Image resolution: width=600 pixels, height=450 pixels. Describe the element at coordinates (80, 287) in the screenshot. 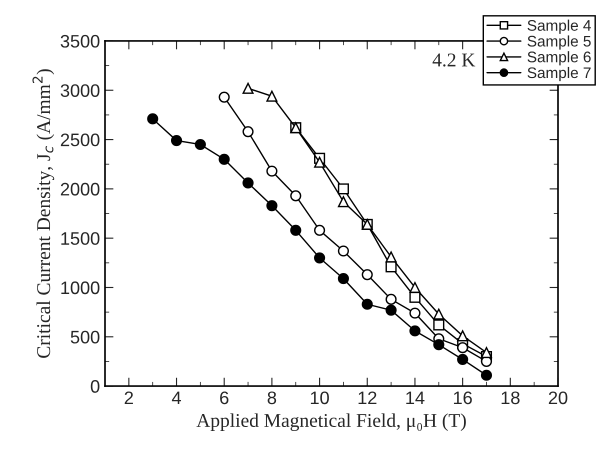

I see `y-tick-label: 1000` at that location.